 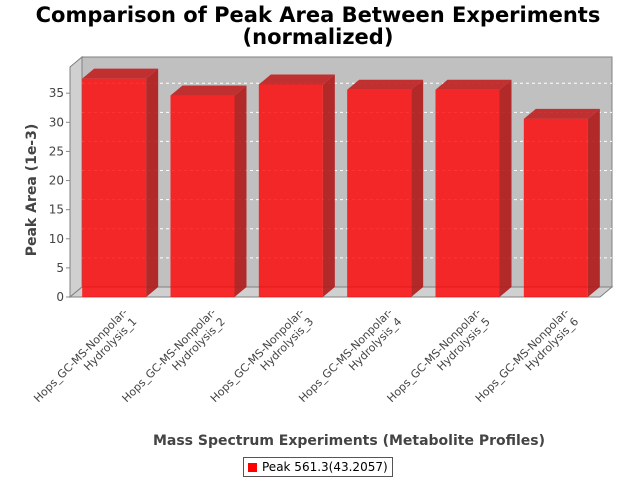 What do you see at coordinates (56, 122) in the screenshot?
I see `y-tick-label: 30` at bounding box center [56, 122].